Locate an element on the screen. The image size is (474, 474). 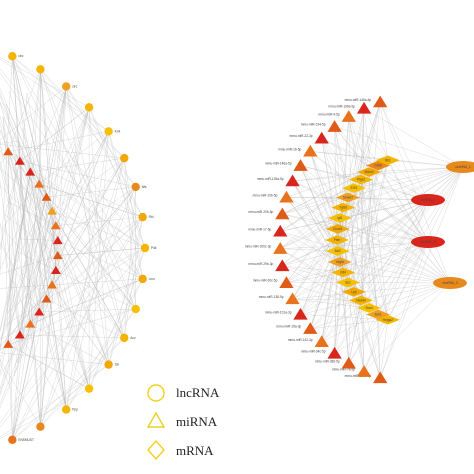
node-label: Ccnd1 is located at coordinates (337, 229).